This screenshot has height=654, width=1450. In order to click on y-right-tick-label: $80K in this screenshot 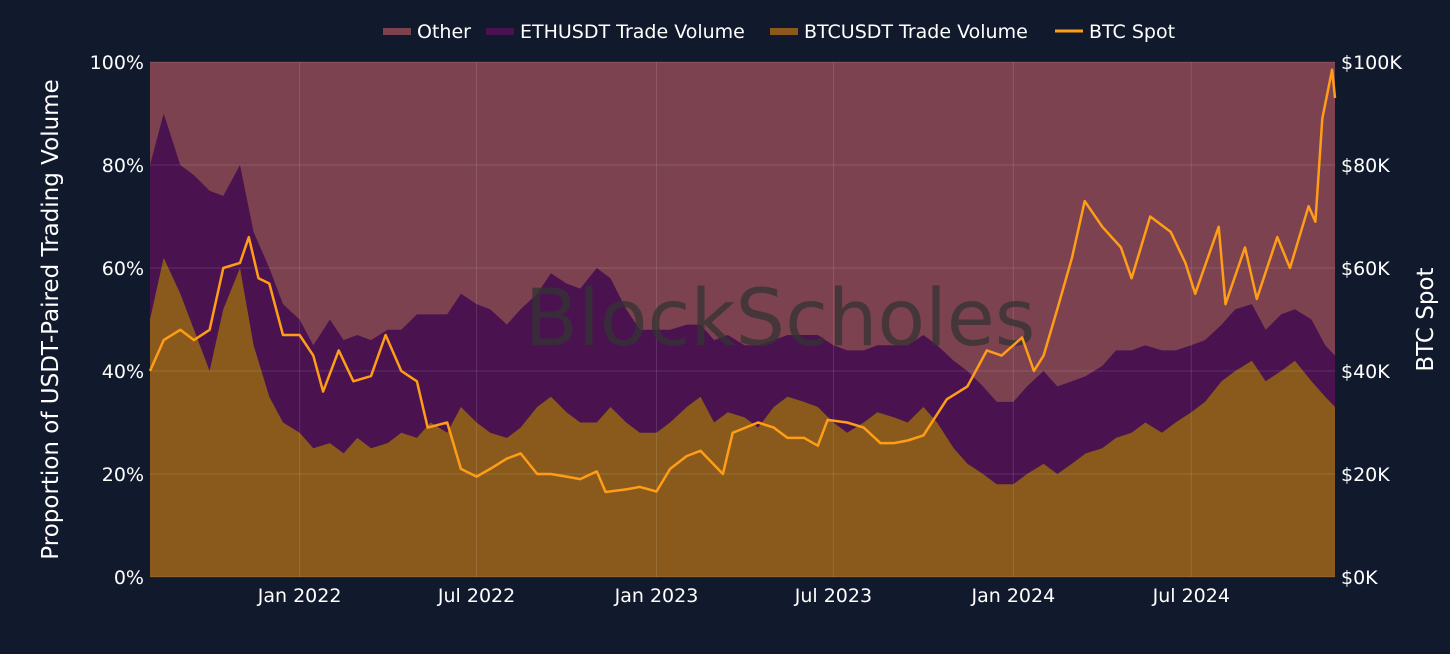, I will do `click(1365, 166)`.